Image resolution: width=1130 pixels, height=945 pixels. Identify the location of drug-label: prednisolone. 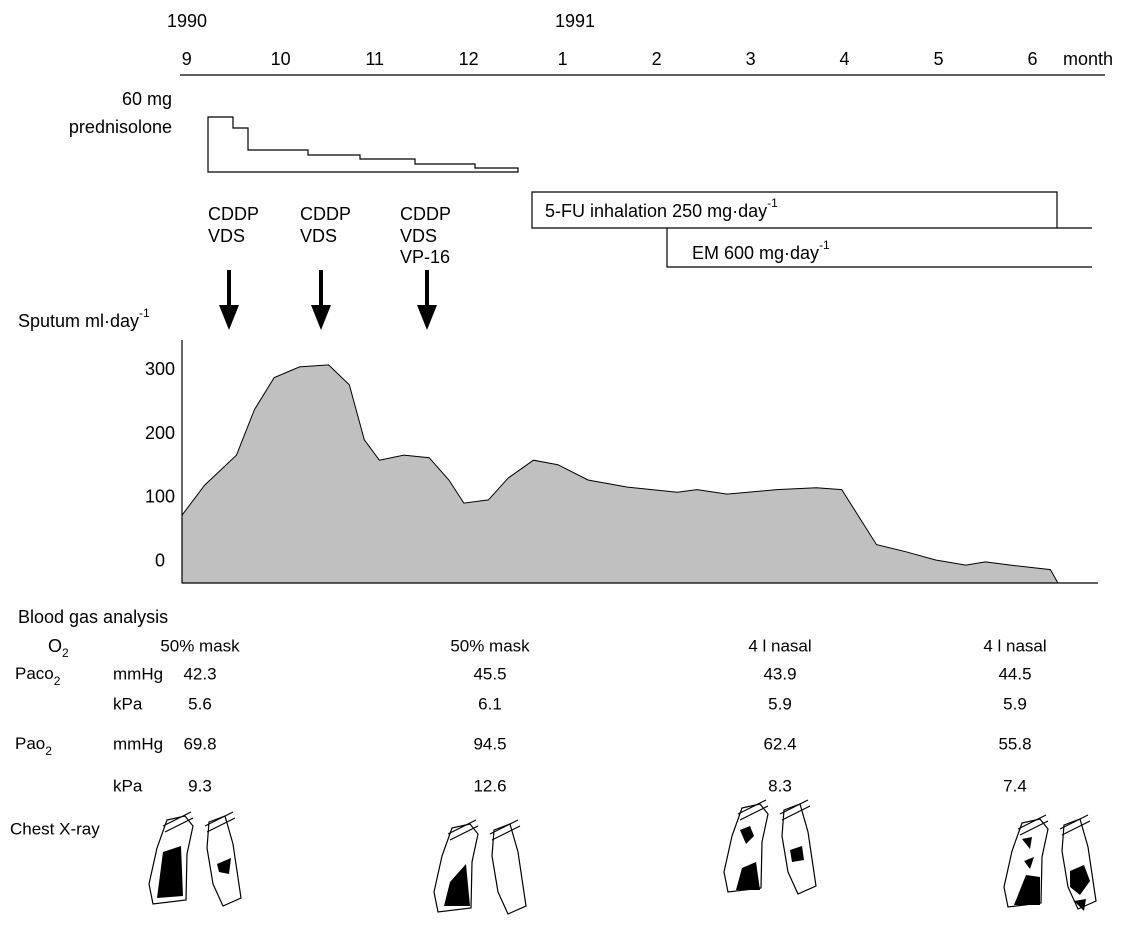
(120, 127).